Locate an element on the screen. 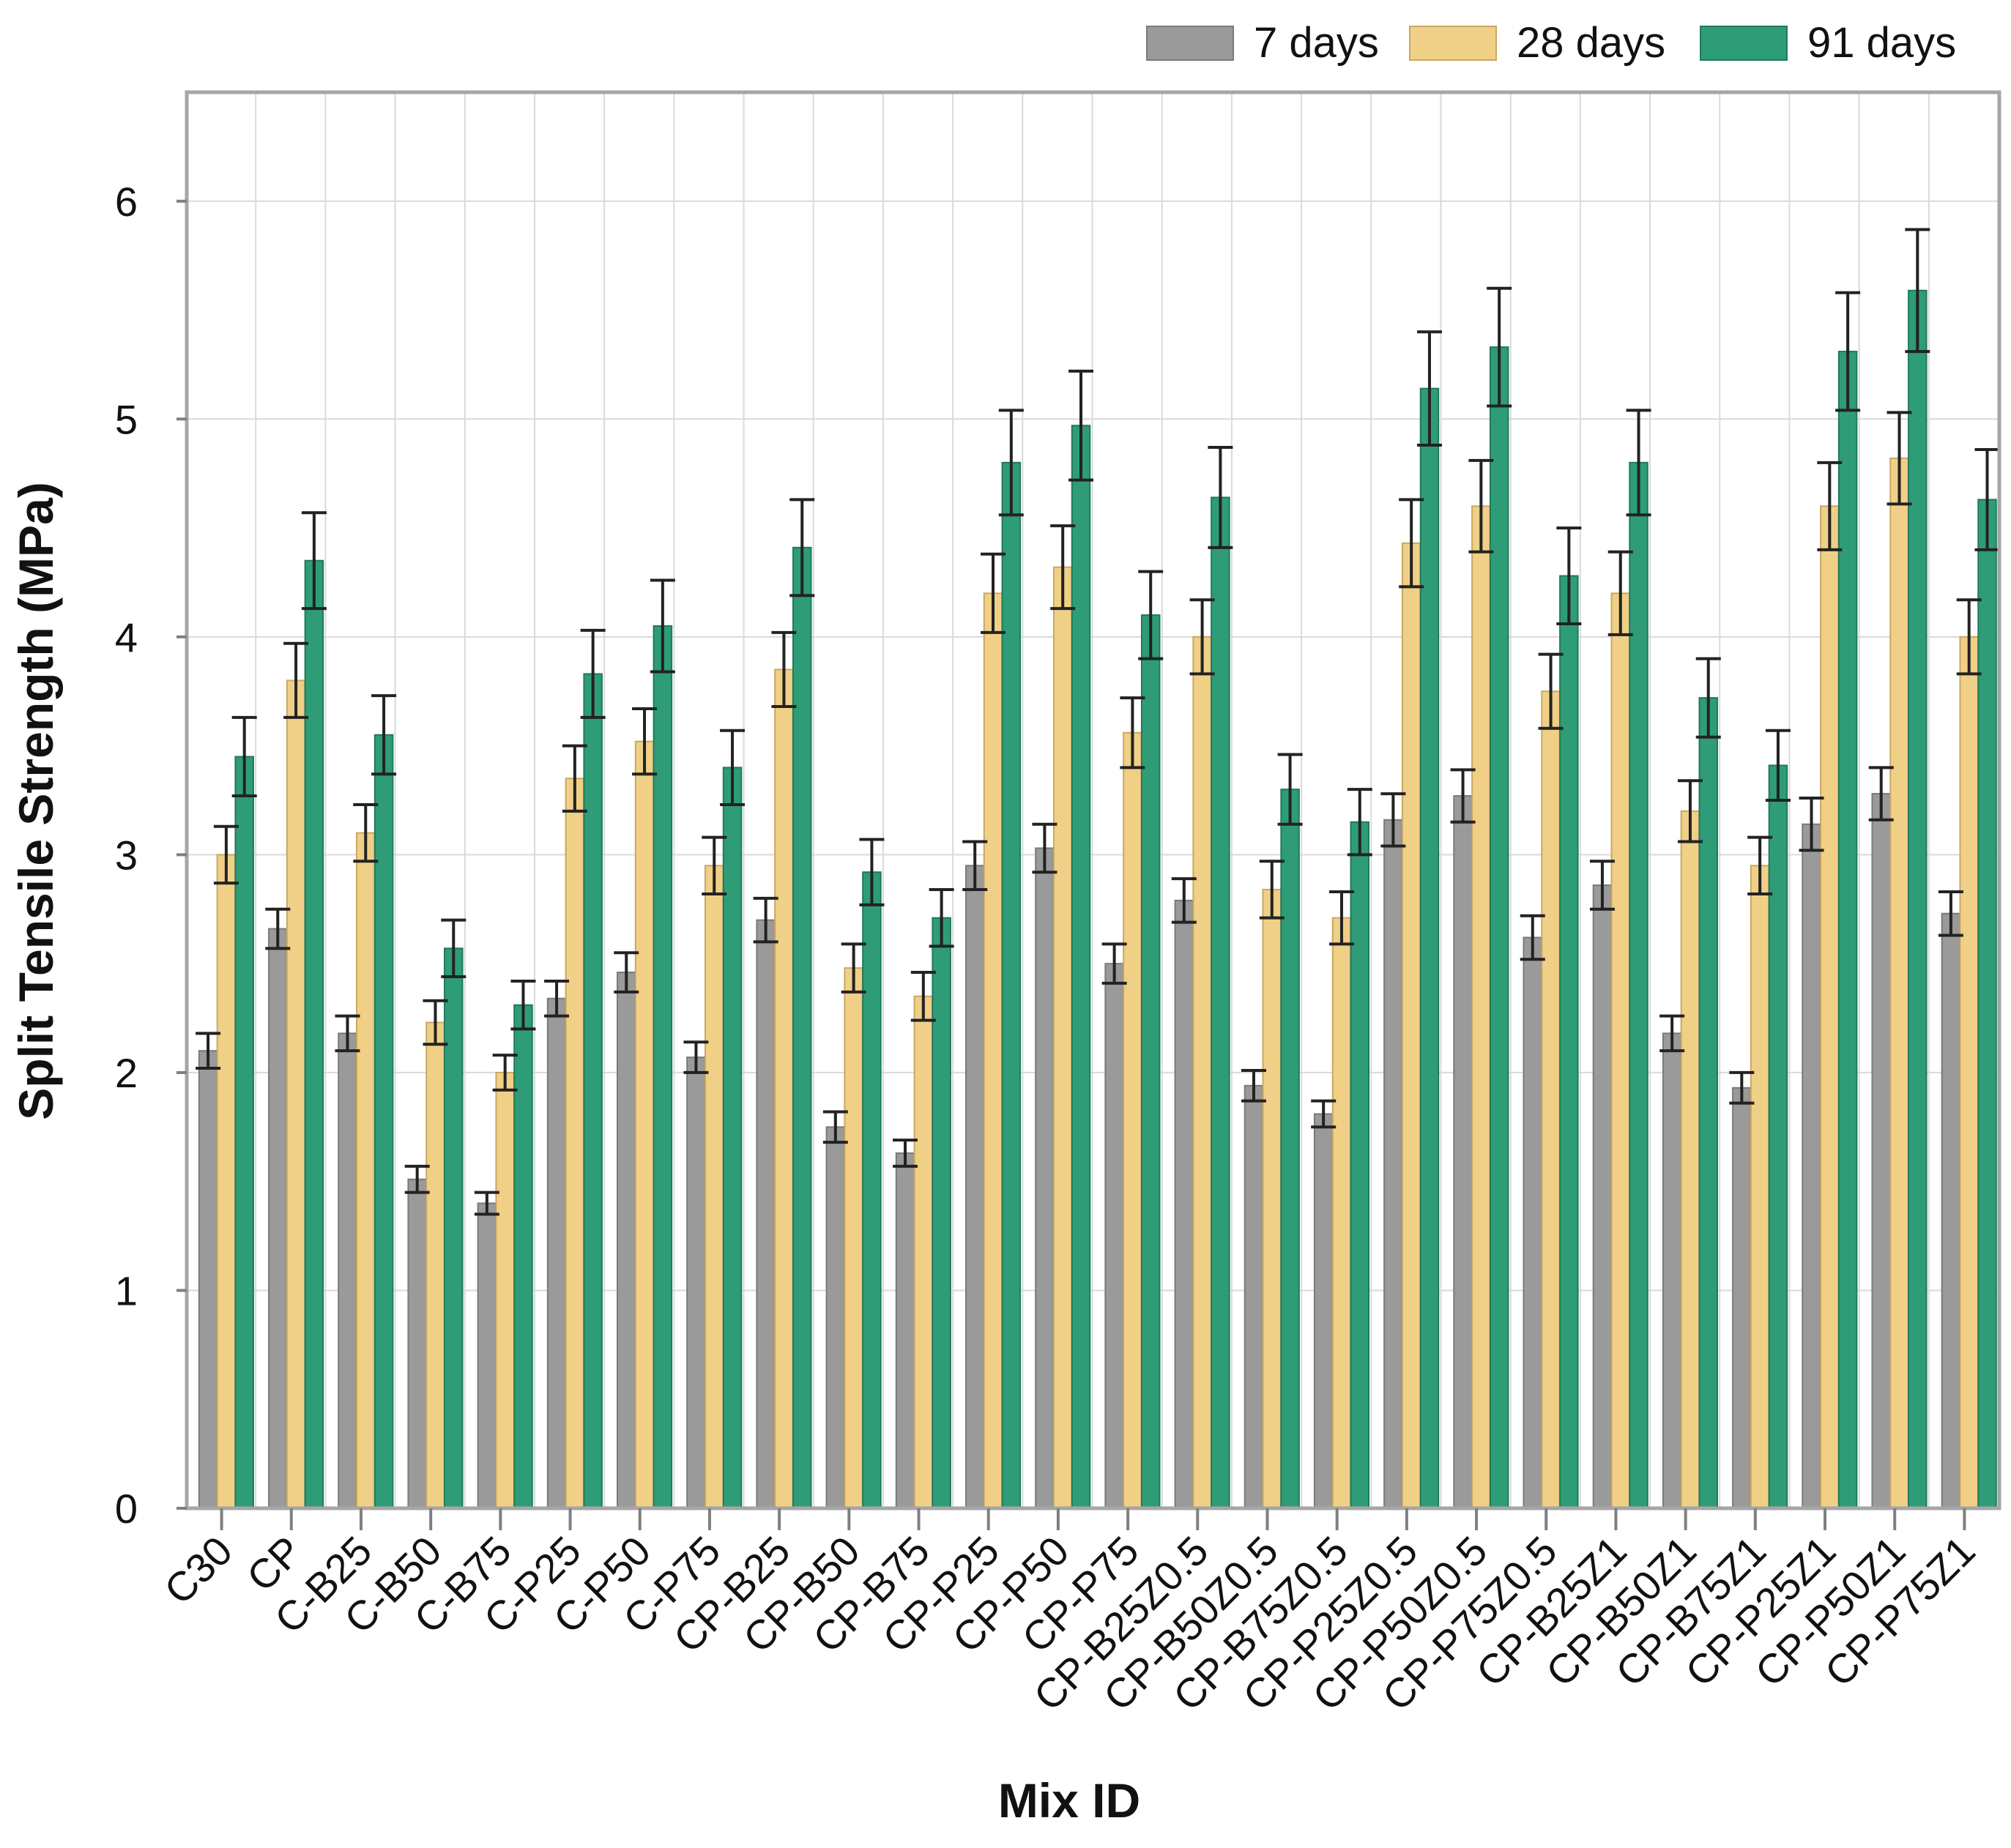  bar-cp-p25z0-5-91-days is located at coordinates (1430, 948).